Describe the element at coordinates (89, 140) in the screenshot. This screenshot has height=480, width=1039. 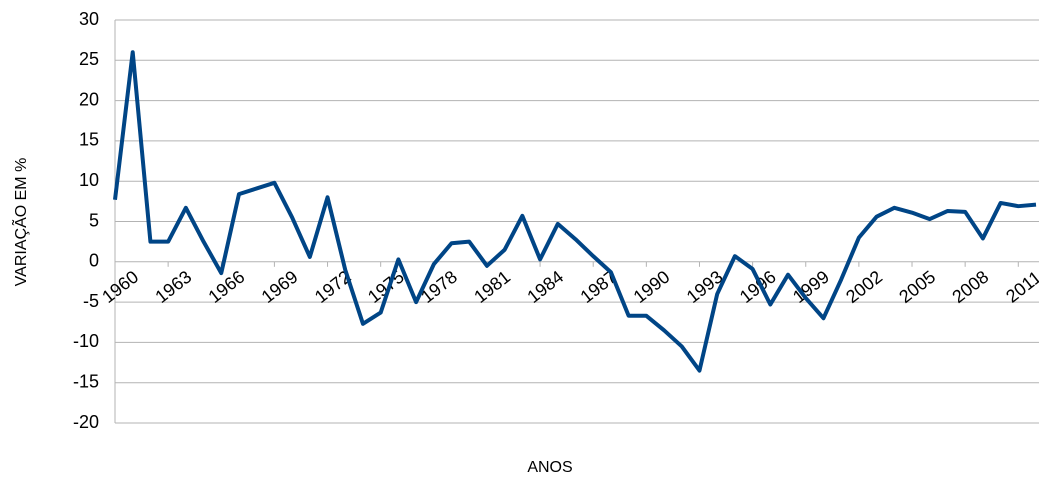
I see `y-tick-label: 15` at that location.